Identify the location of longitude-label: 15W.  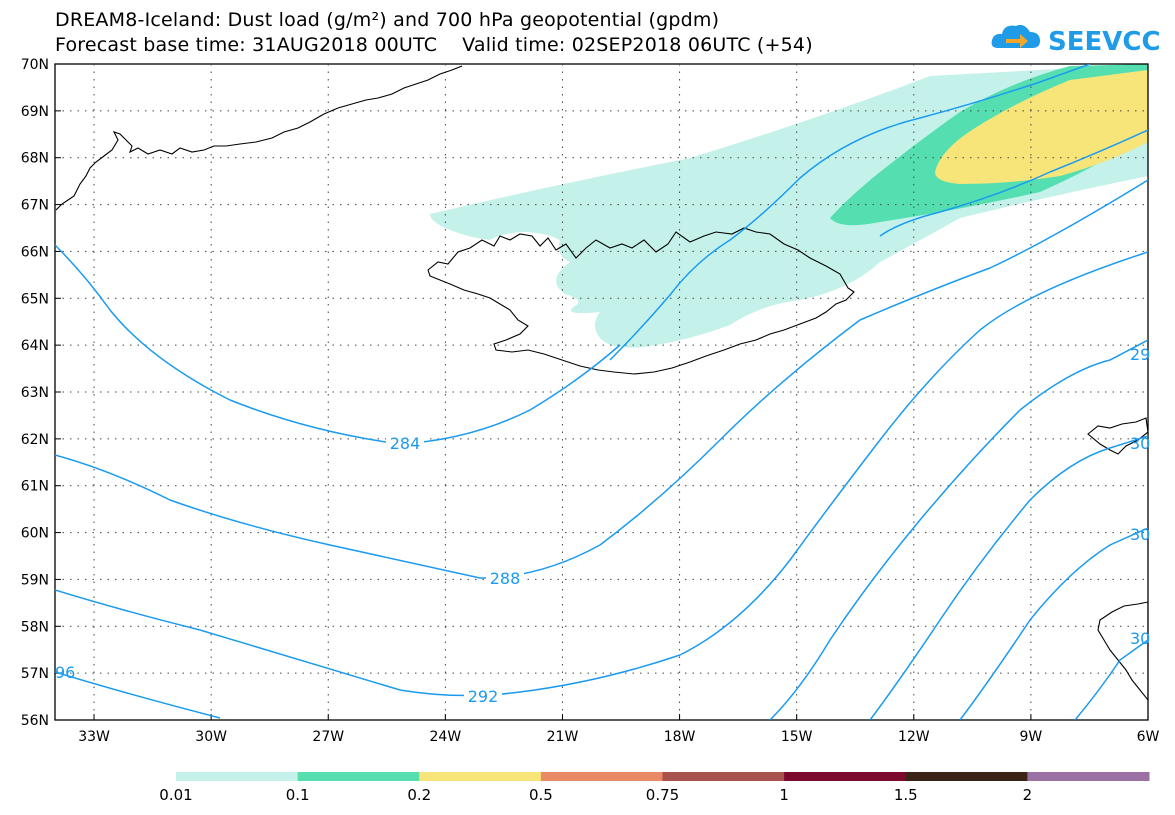
(797, 737).